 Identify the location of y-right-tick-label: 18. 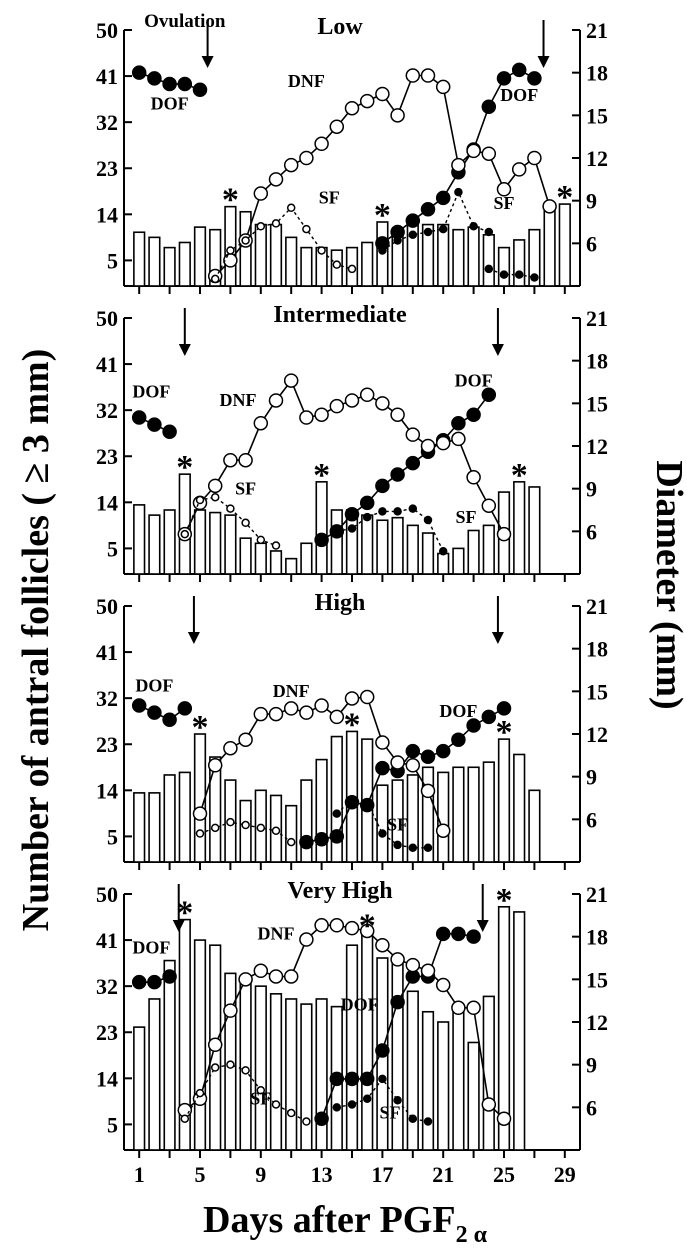
(597, 649).